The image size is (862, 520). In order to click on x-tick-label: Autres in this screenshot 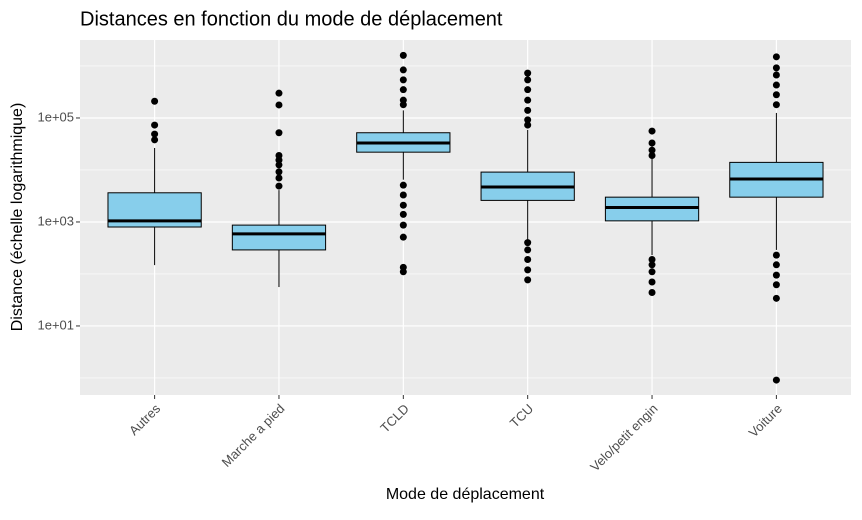, I will do `click(145, 420)`.